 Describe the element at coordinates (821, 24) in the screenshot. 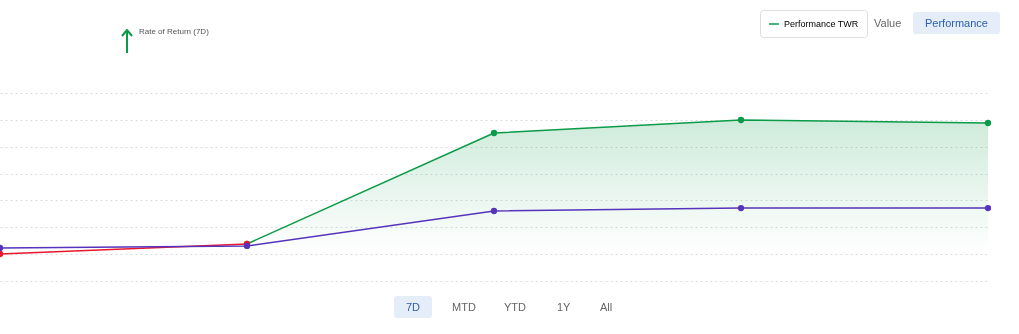

I see `legend-label: Performance TWR` at that location.